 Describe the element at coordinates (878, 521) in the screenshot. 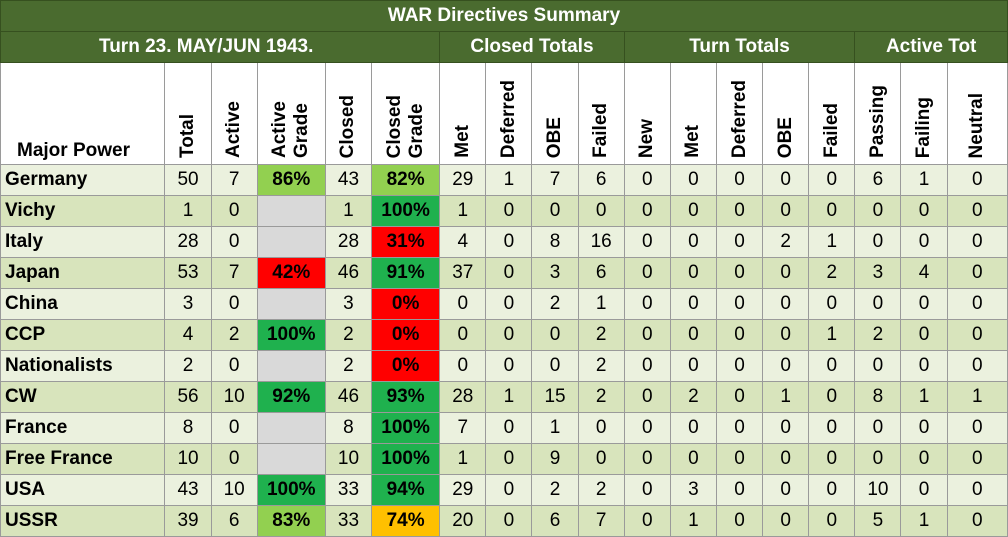

I see `cell-passing: 5` at that location.